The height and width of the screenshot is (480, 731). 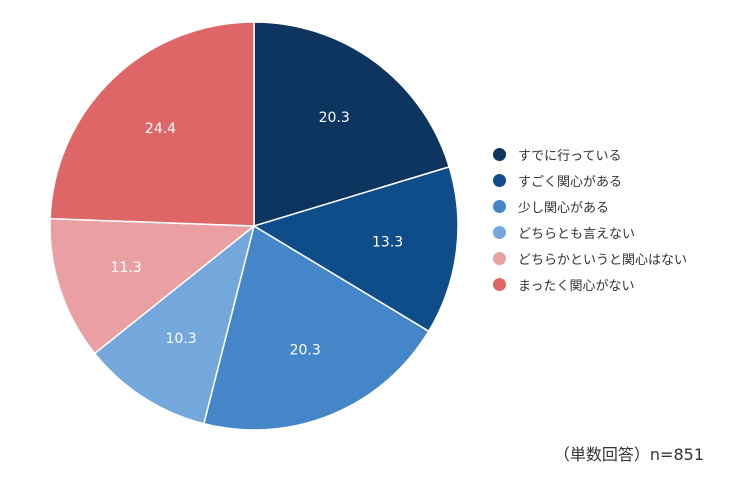 I want to click on legend-item: すでに行っている, so click(x=590, y=154).